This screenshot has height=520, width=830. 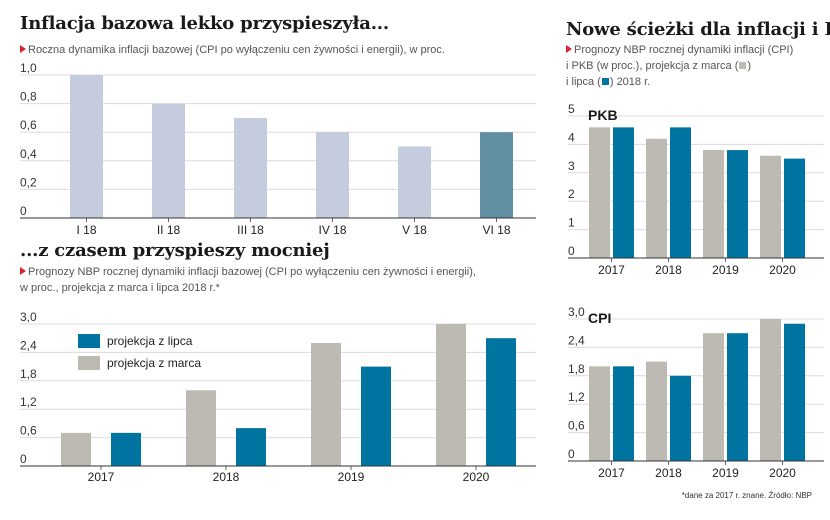 I want to click on chart3-ytick-label: 2, so click(x=571, y=194).